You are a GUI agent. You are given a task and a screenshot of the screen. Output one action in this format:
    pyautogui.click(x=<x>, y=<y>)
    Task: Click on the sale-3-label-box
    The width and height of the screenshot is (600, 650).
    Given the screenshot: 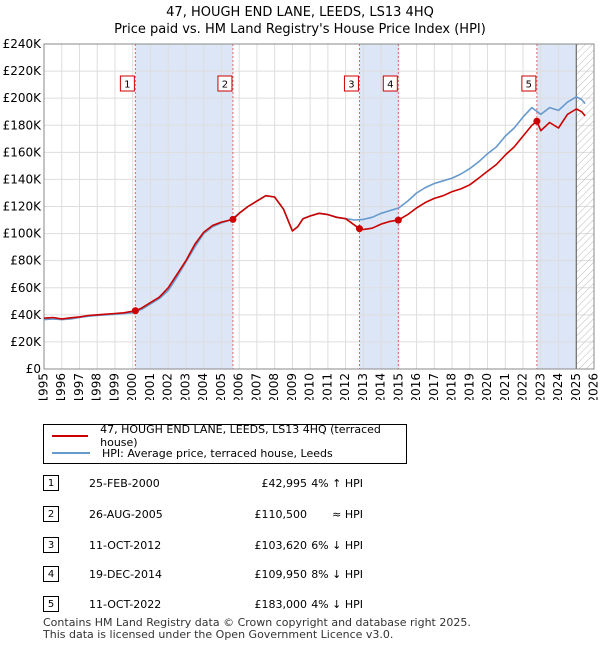 What is the action you would take?
    pyautogui.click(x=351, y=83)
    